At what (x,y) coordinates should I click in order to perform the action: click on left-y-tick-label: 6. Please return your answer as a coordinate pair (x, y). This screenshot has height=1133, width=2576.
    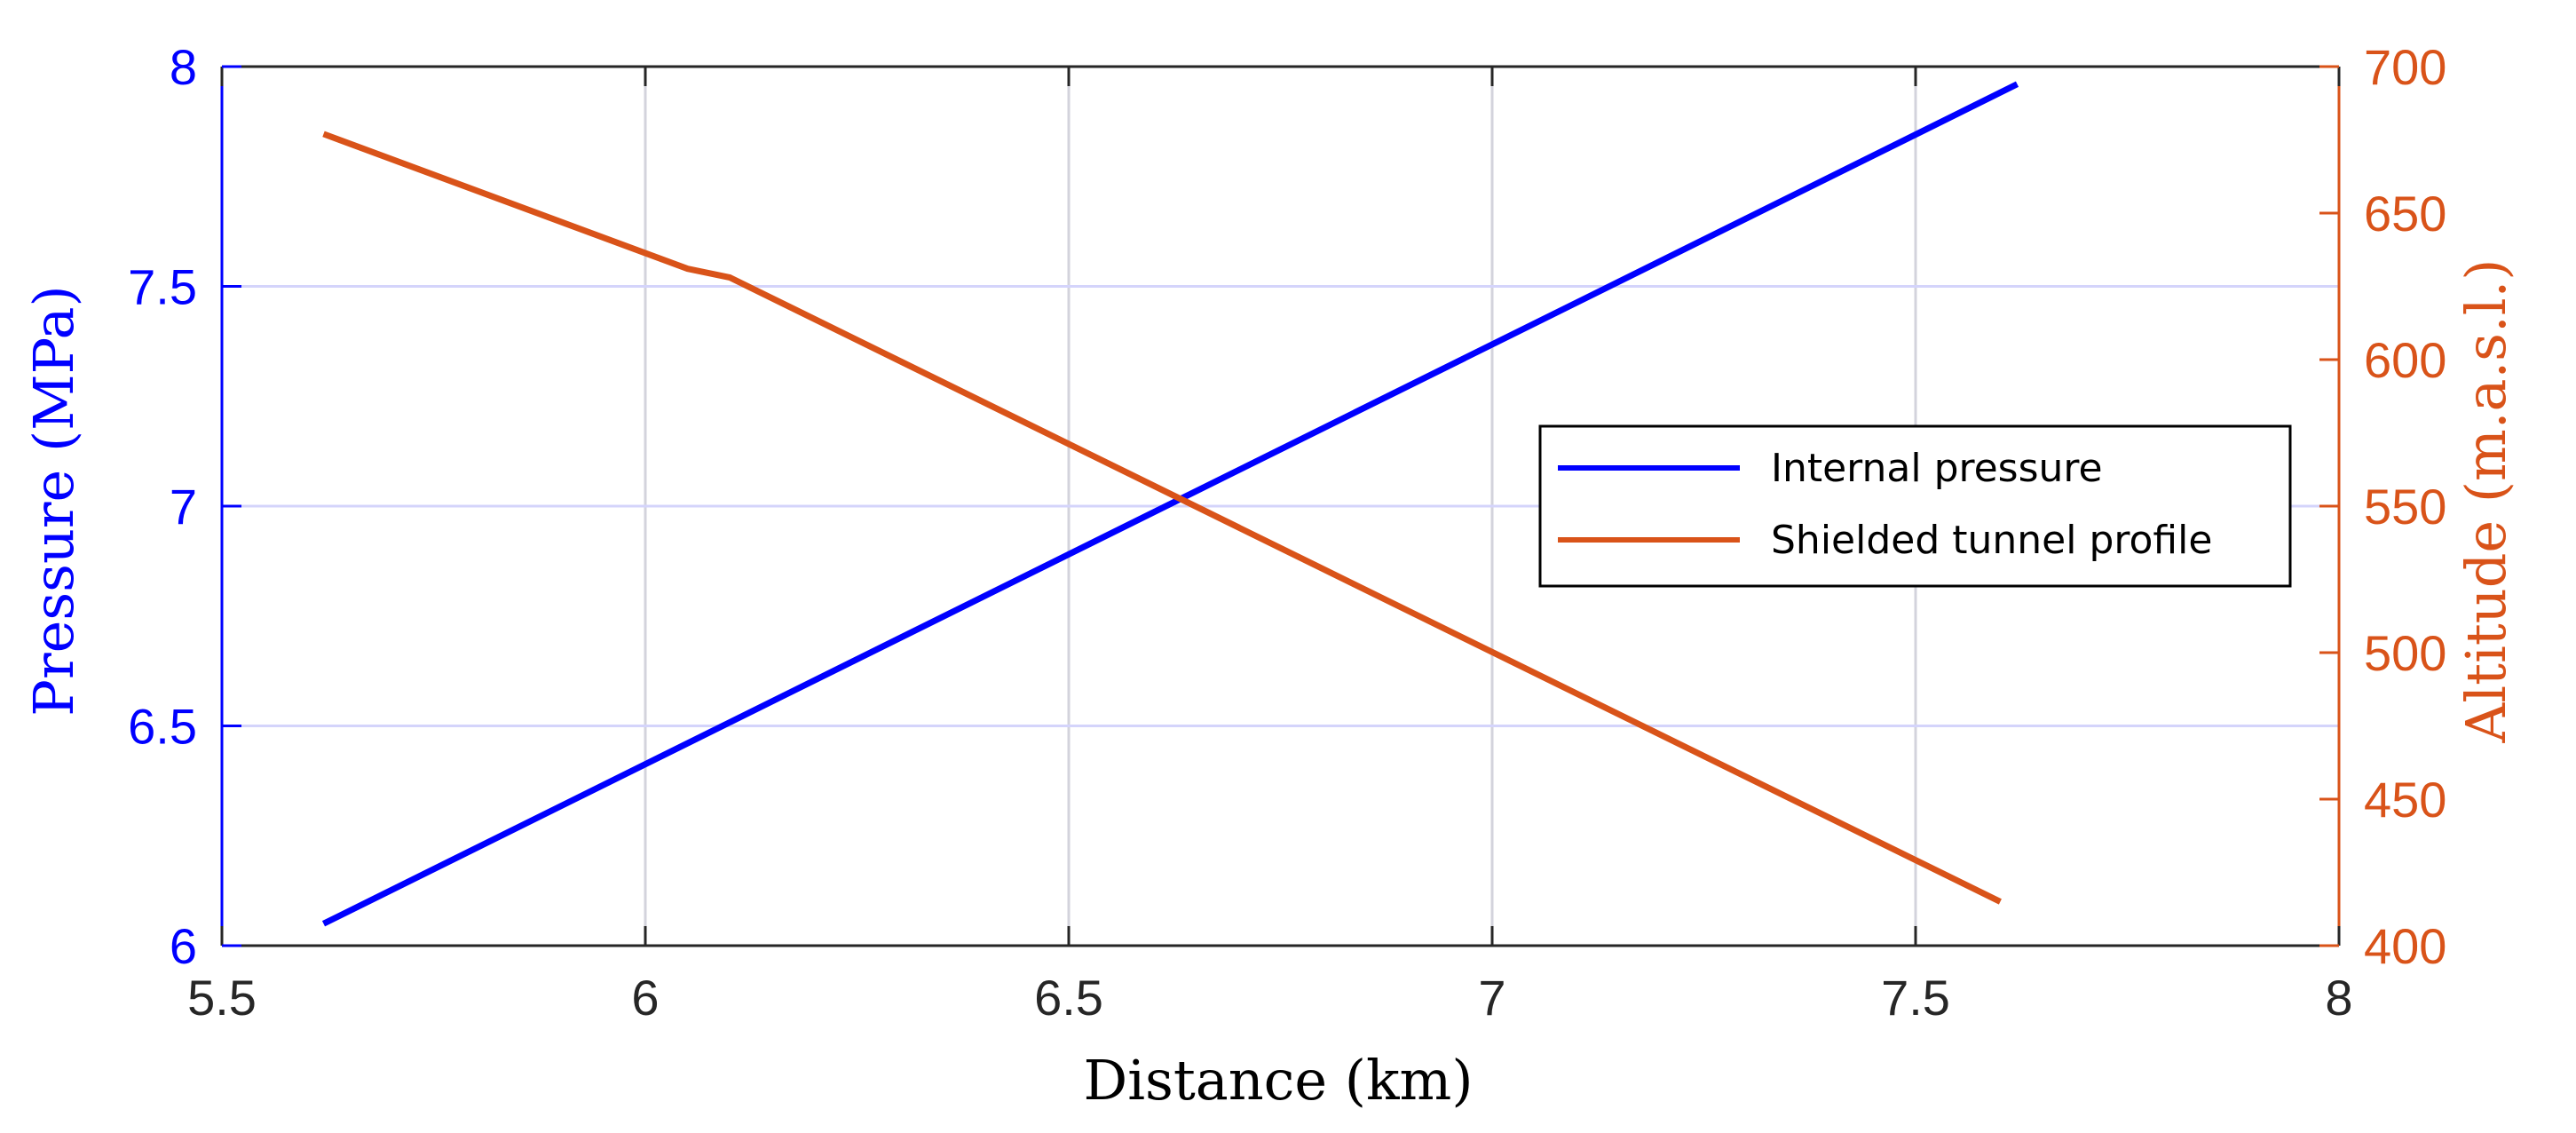
    Looking at the image, I should click on (183, 946).